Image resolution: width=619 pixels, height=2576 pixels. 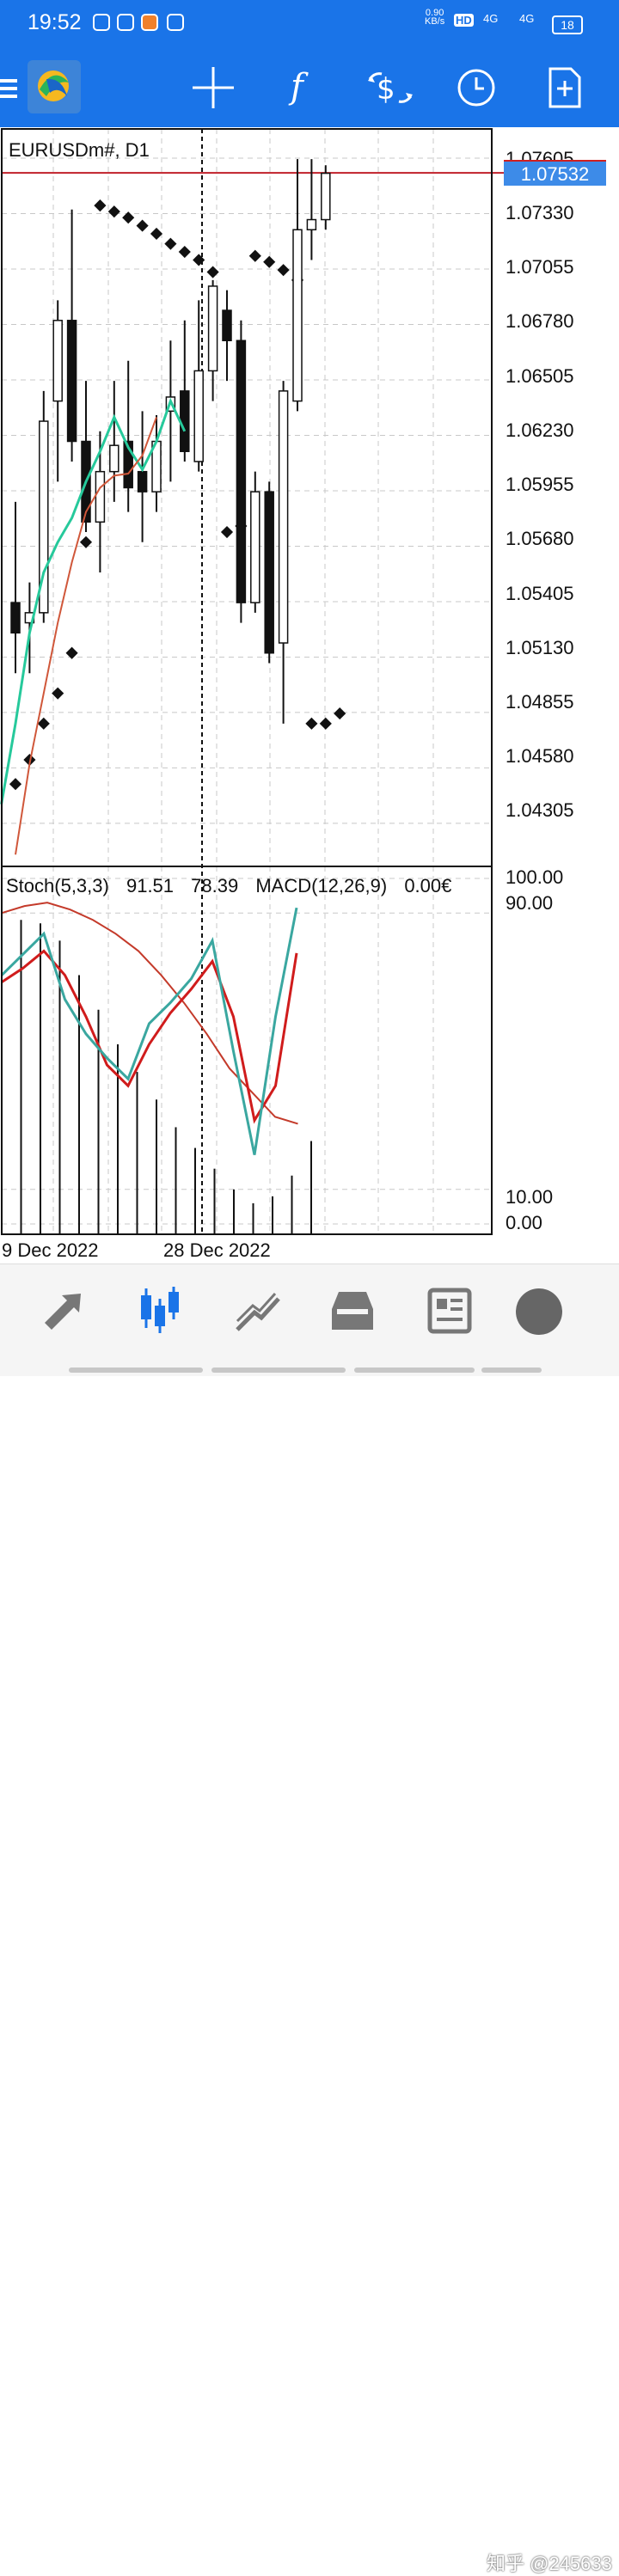 I want to click on price-axis-label: 1.04580, so click(x=540, y=756).